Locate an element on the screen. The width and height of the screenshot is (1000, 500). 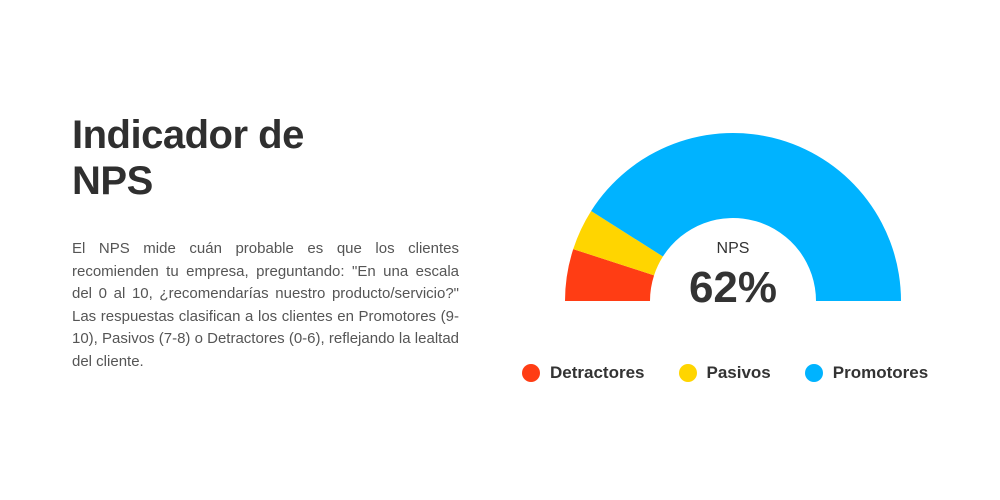
nps-gauge-chart: NPS 62% is located at coordinates (733, 220).